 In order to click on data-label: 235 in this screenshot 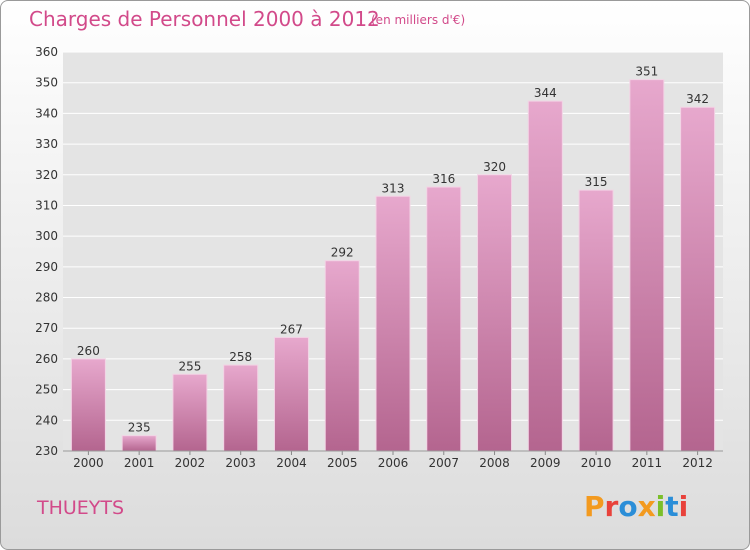, I will do `click(139, 428)`.